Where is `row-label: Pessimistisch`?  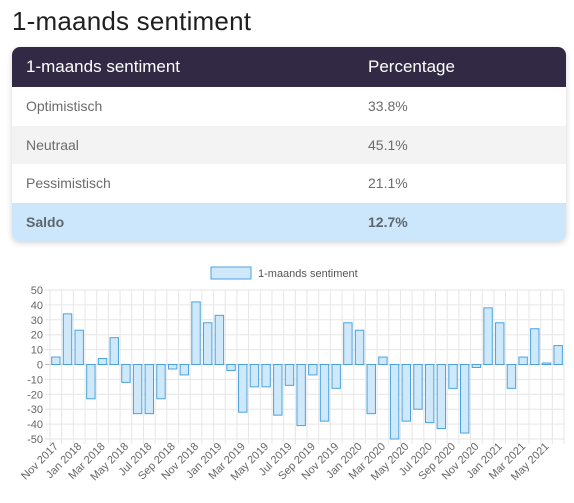
row-label: Pessimistisch is located at coordinates (68, 183).